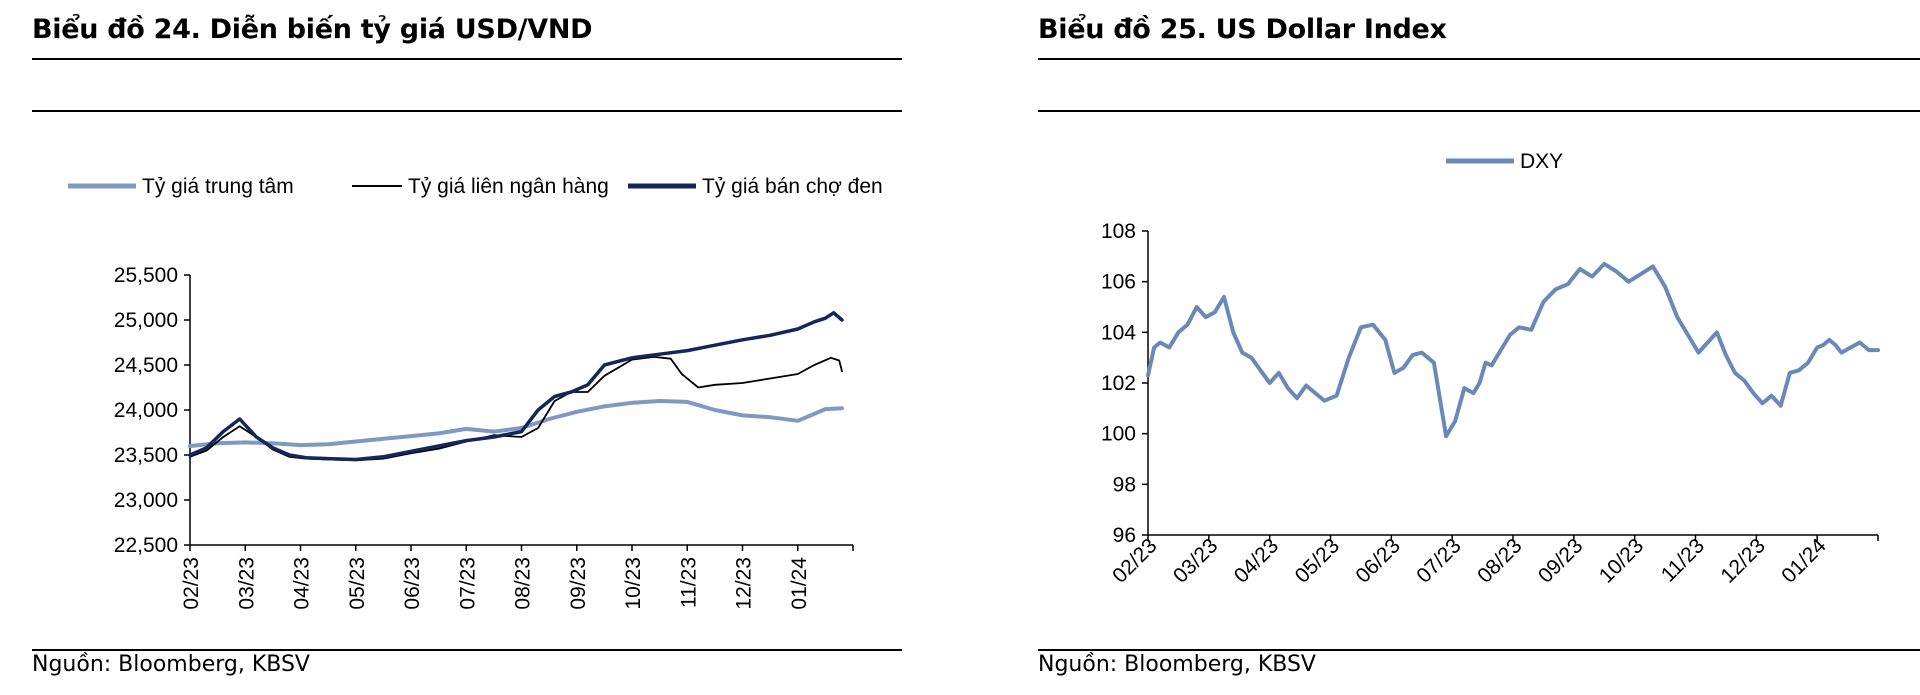 This screenshot has height=695, width=1920. I want to click on x-tick-label: 02/23, so click(191, 583).